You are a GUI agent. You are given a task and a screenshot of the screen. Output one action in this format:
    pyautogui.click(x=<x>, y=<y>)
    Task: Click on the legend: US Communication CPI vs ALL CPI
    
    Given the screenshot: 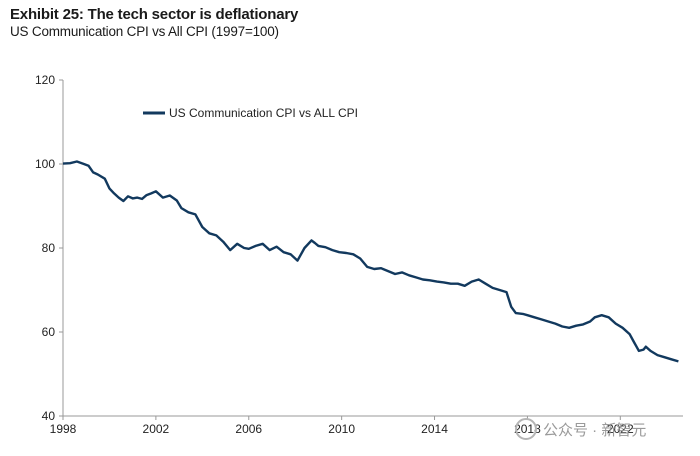 What is the action you would take?
    pyautogui.click(x=250, y=113)
    